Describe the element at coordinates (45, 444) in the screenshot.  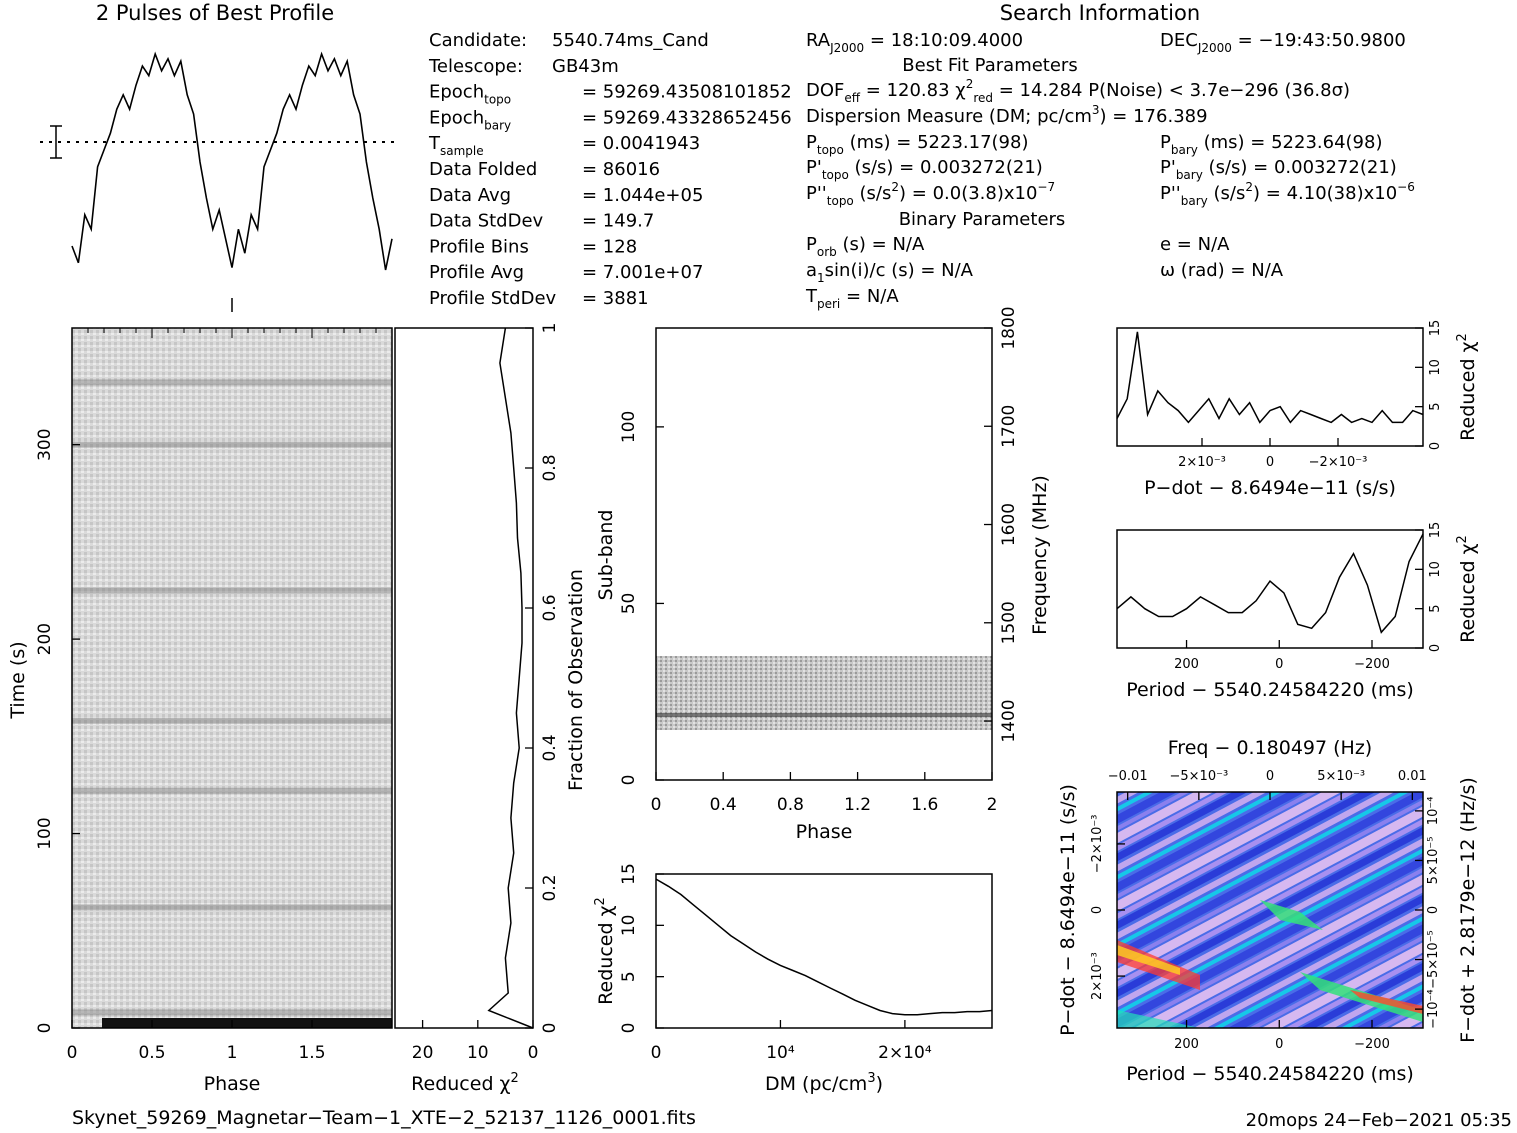
I see `time-phase-ytick: 300` at that location.